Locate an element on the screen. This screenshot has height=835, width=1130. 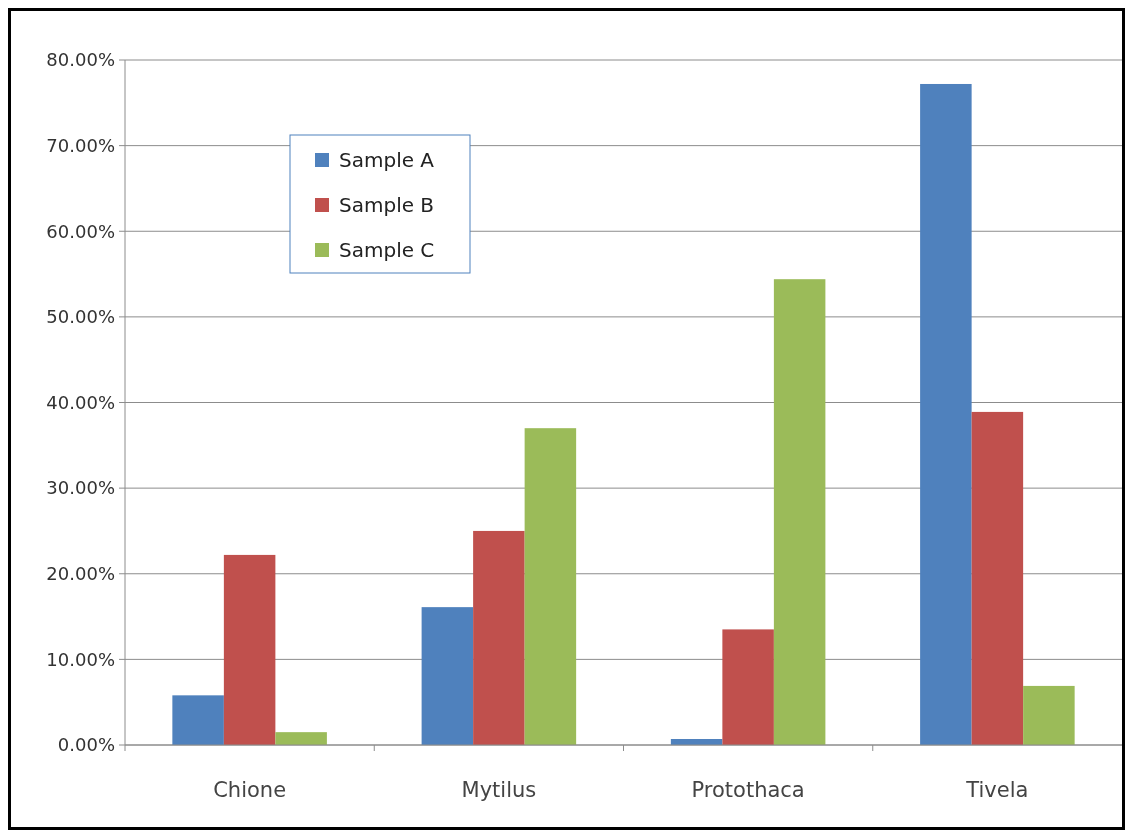
x-tick-label: Mytilus is located at coordinates (499, 790).